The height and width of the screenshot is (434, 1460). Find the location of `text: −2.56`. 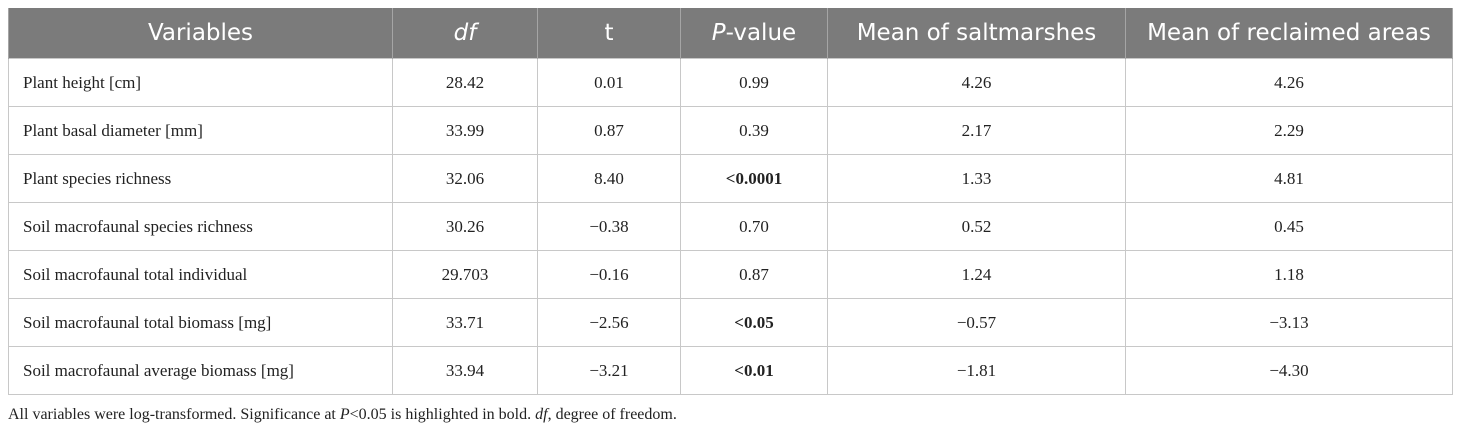

text: −2.56 is located at coordinates (609, 322).